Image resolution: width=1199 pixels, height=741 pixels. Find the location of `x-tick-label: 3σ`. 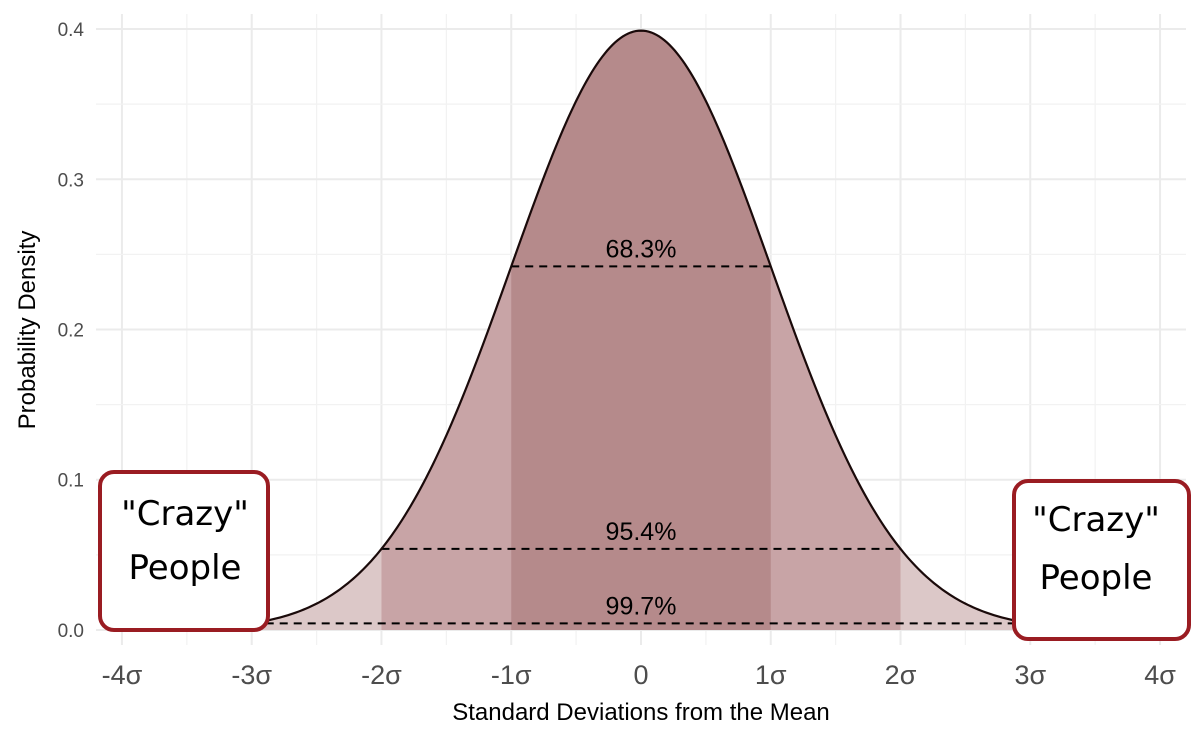

x-tick-label: 3σ is located at coordinates (1030, 675).